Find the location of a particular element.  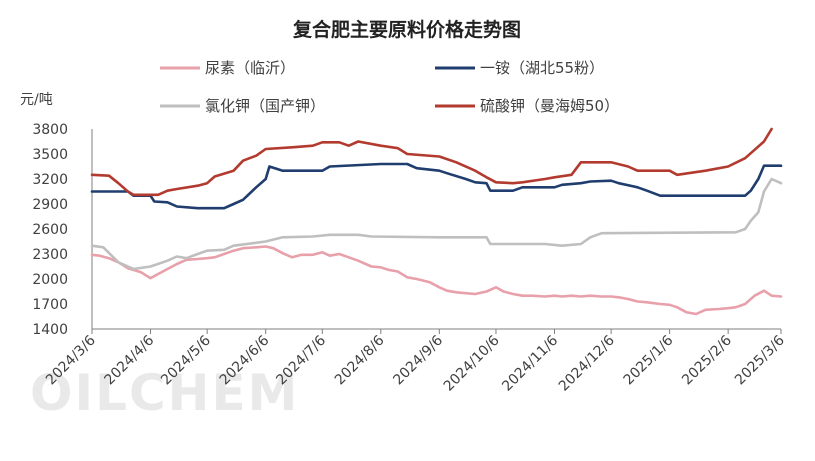

y-tick-label: 3200 is located at coordinates (50, 180).